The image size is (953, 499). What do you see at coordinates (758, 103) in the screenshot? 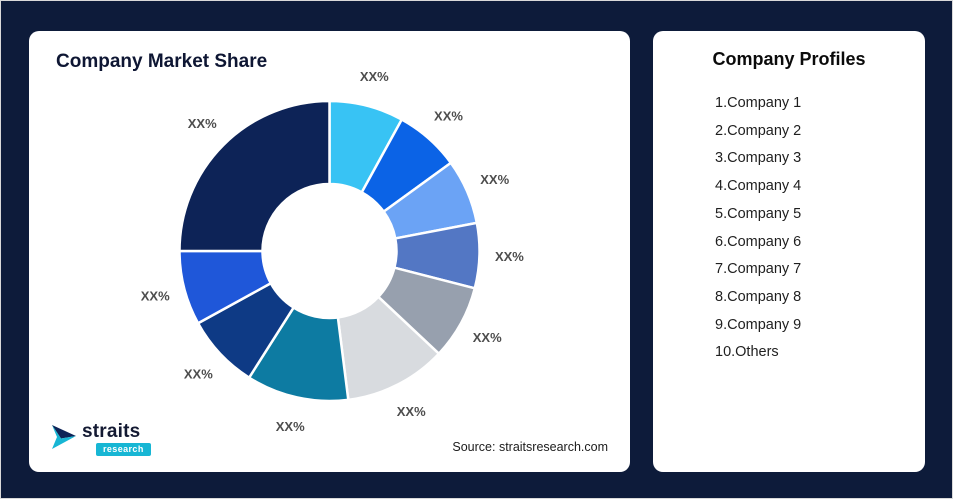
I see `company-list-item: 1.Company 1` at bounding box center [758, 103].